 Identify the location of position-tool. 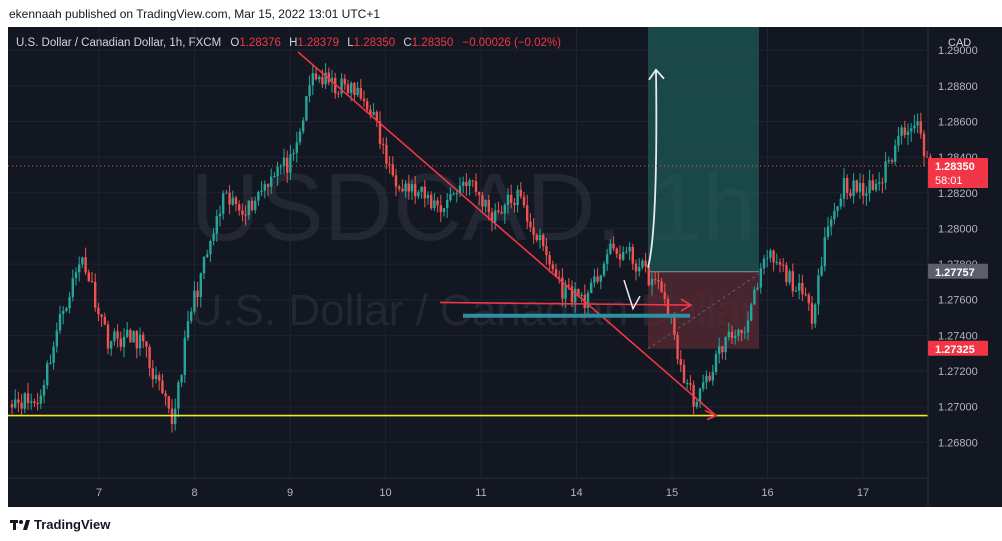
(703, 188).